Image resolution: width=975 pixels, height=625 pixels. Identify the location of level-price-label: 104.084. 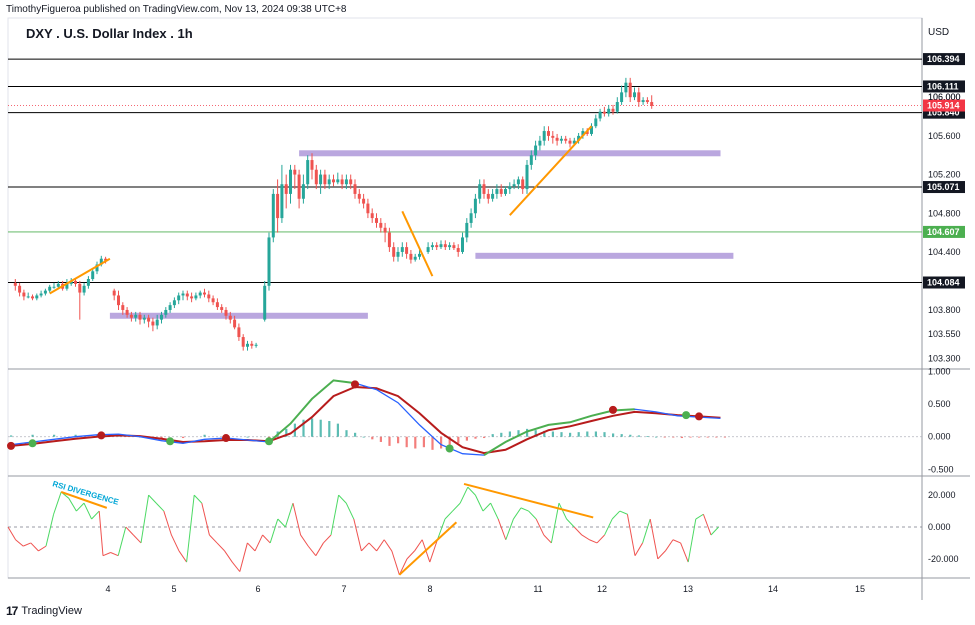
(943, 283).